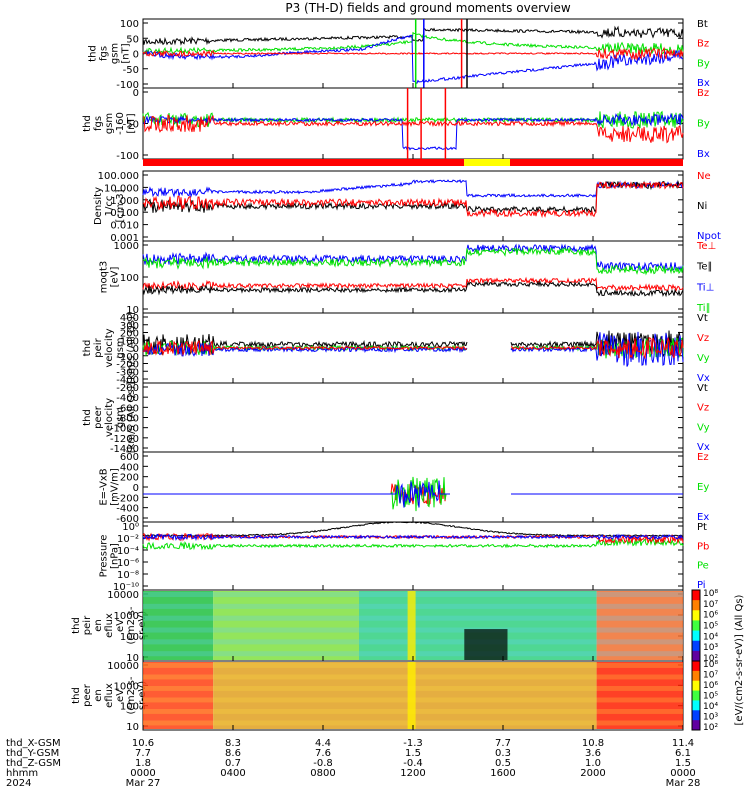 Image resolution: width=750 pixels, height=800 pixels. Describe the element at coordinates (710, 594) in the screenshot. I see `colorbar-tick: 10⁸` at that location.